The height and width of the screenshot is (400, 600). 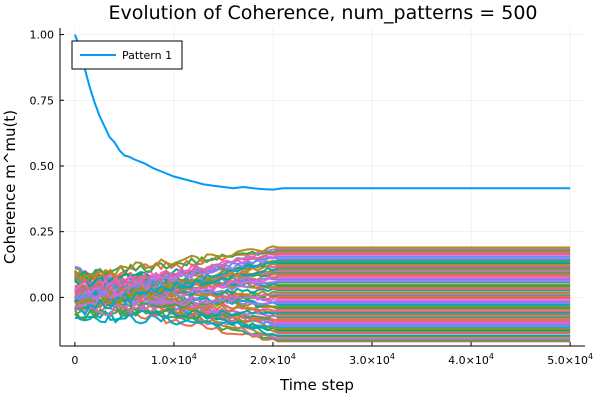 What do you see at coordinates (316, 385) in the screenshot?
I see `x-axis-label: Time step` at bounding box center [316, 385].